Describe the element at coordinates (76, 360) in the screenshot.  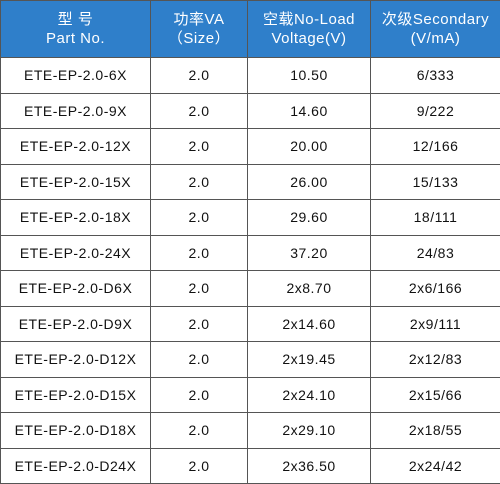
I see `table-cell: ETE-EP-2.0-D12X` at that location.